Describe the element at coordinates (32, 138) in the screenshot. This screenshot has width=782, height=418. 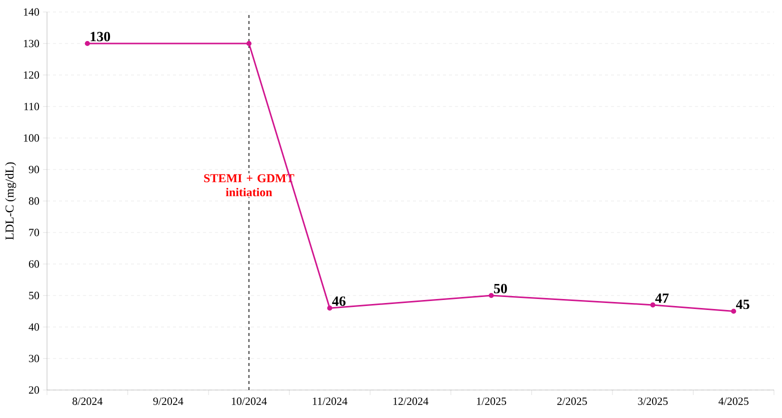
I see `y-tick-label: 100` at that location.